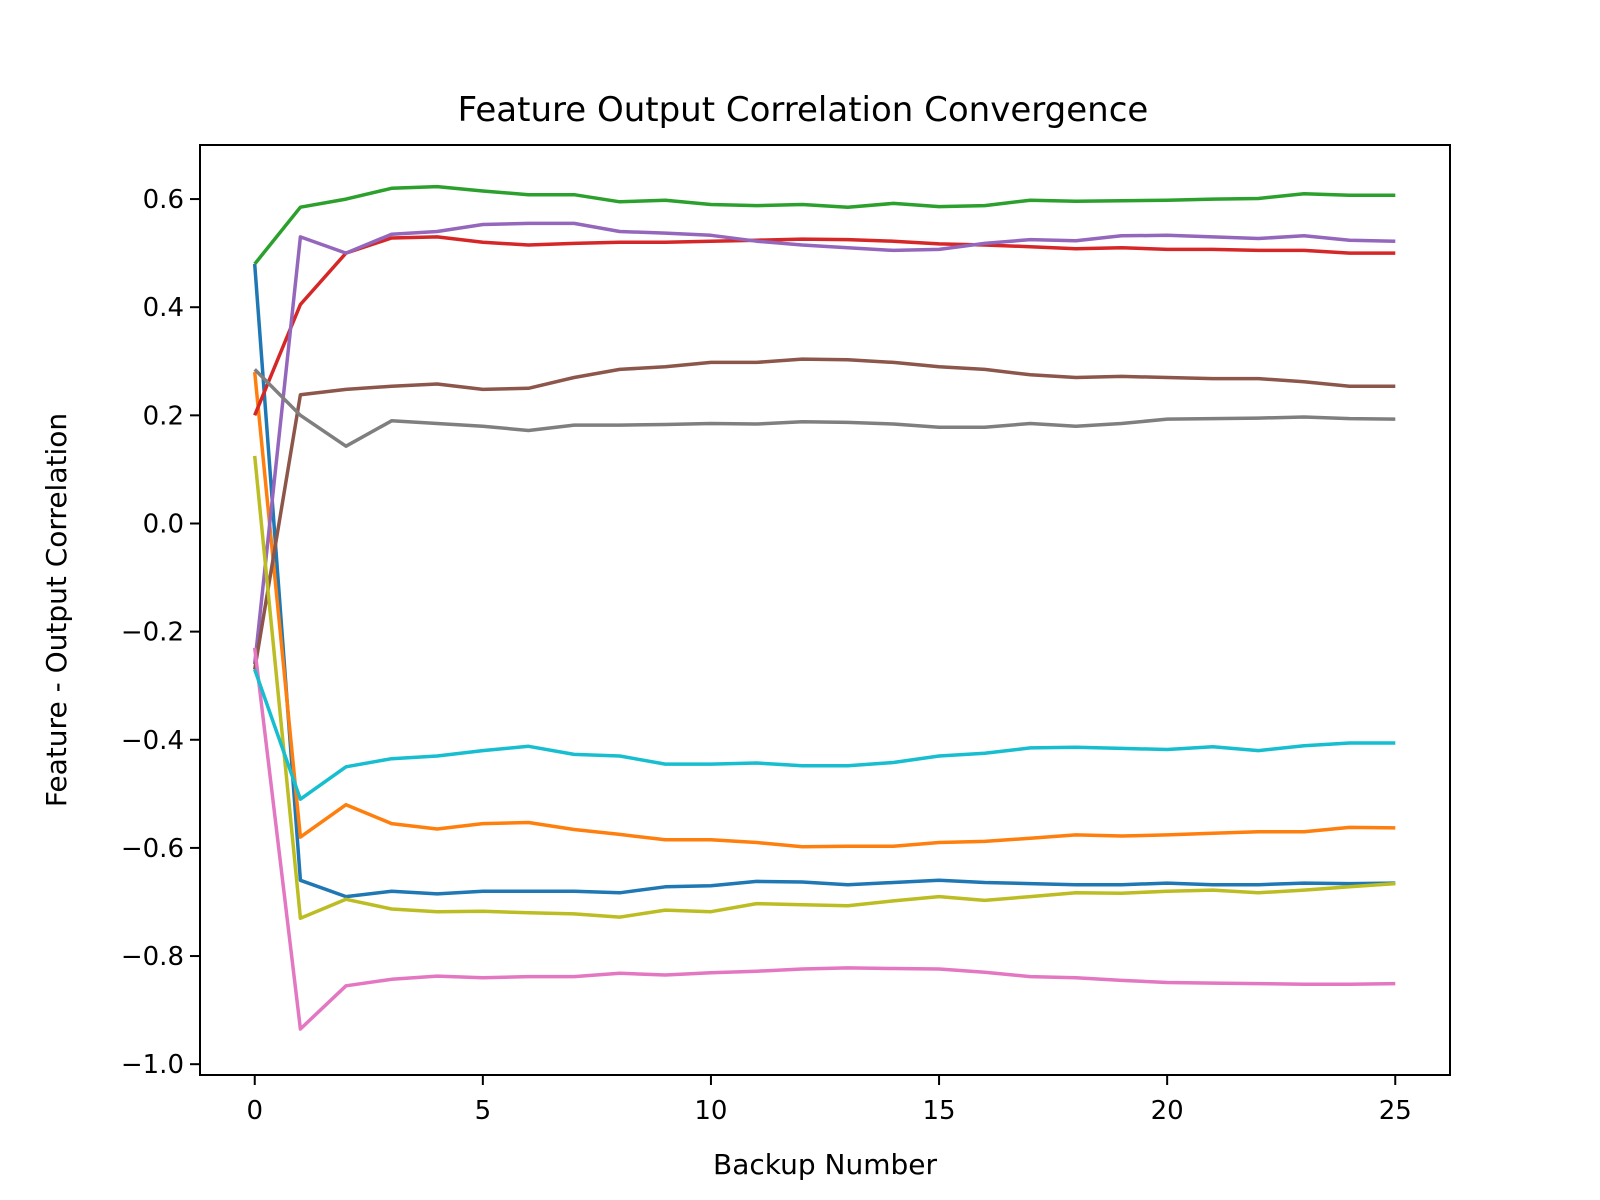 This screenshot has height=1200, width=1600. What do you see at coordinates (163, 524) in the screenshot?
I see `y-tick-label: 0.0` at bounding box center [163, 524].